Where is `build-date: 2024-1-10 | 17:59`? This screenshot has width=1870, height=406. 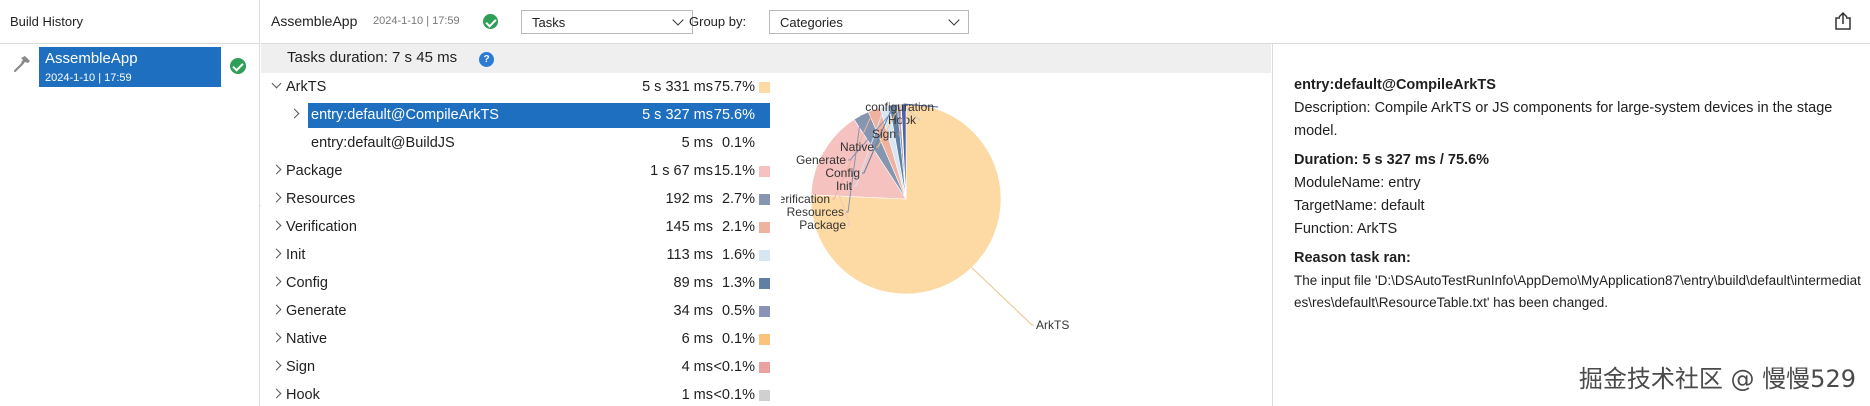
build-date: 2024-1-10 | 17:59 is located at coordinates (88, 78).